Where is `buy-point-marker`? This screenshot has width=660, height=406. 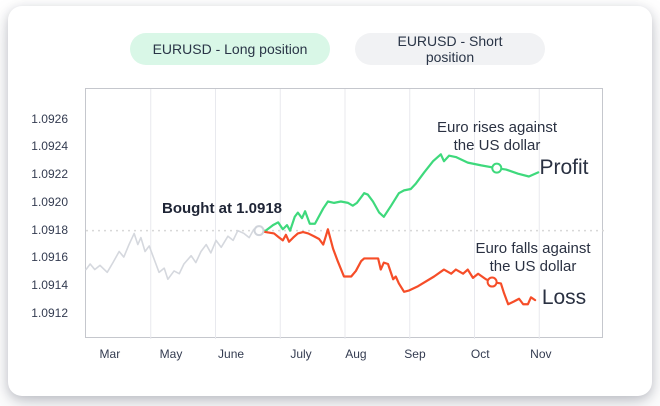
buy-point-marker is located at coordinates (259, 231).